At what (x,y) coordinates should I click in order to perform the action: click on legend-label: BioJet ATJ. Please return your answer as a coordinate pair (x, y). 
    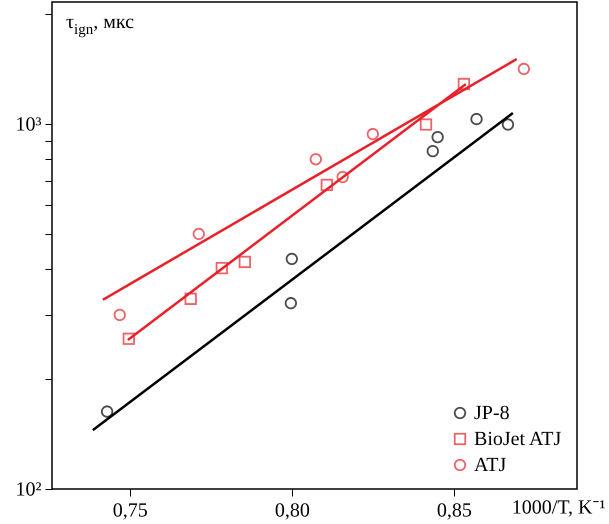
    Looking at the image, I should click on (518, 439).